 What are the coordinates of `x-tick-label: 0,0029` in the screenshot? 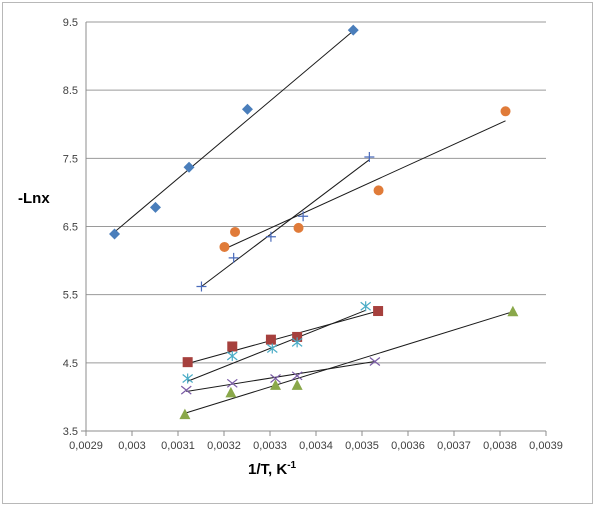 It's located at (86, 446).